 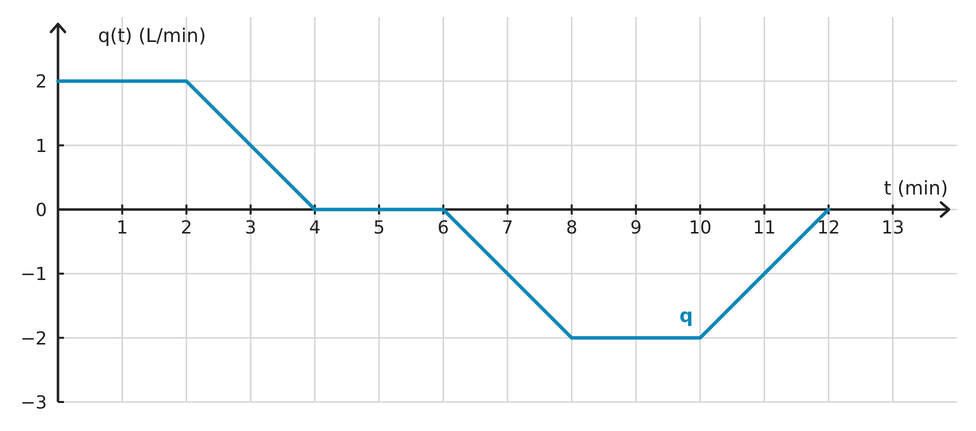 What do you see at coordinates (41, 210) in the screenshot?
I see `y-tick-label: 0` at bounding box center [41, 210].